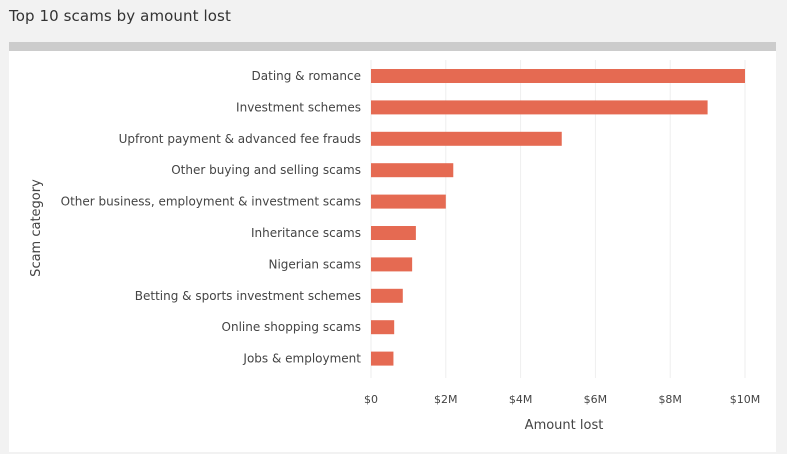 This screenshot has height=454, width=787. I want to click on x-tick-label: $8M, so click(670, 399).